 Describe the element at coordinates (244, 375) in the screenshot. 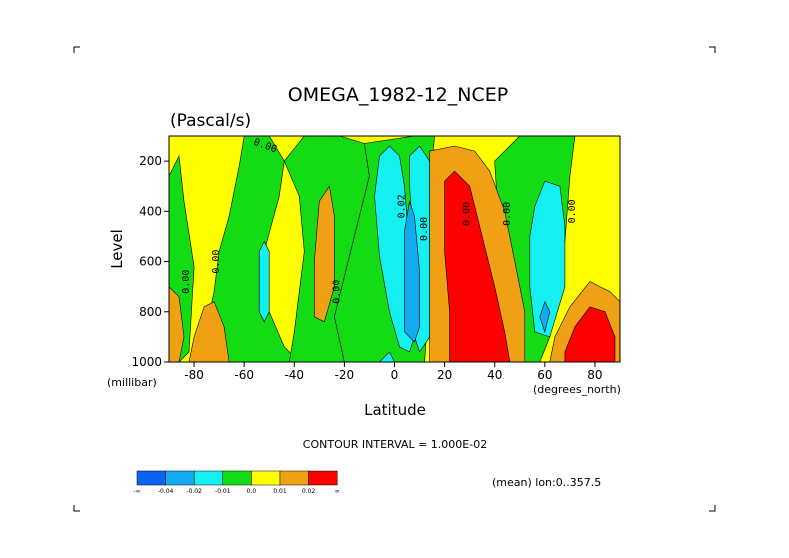

I see `x-tick-label: -60` at that location.